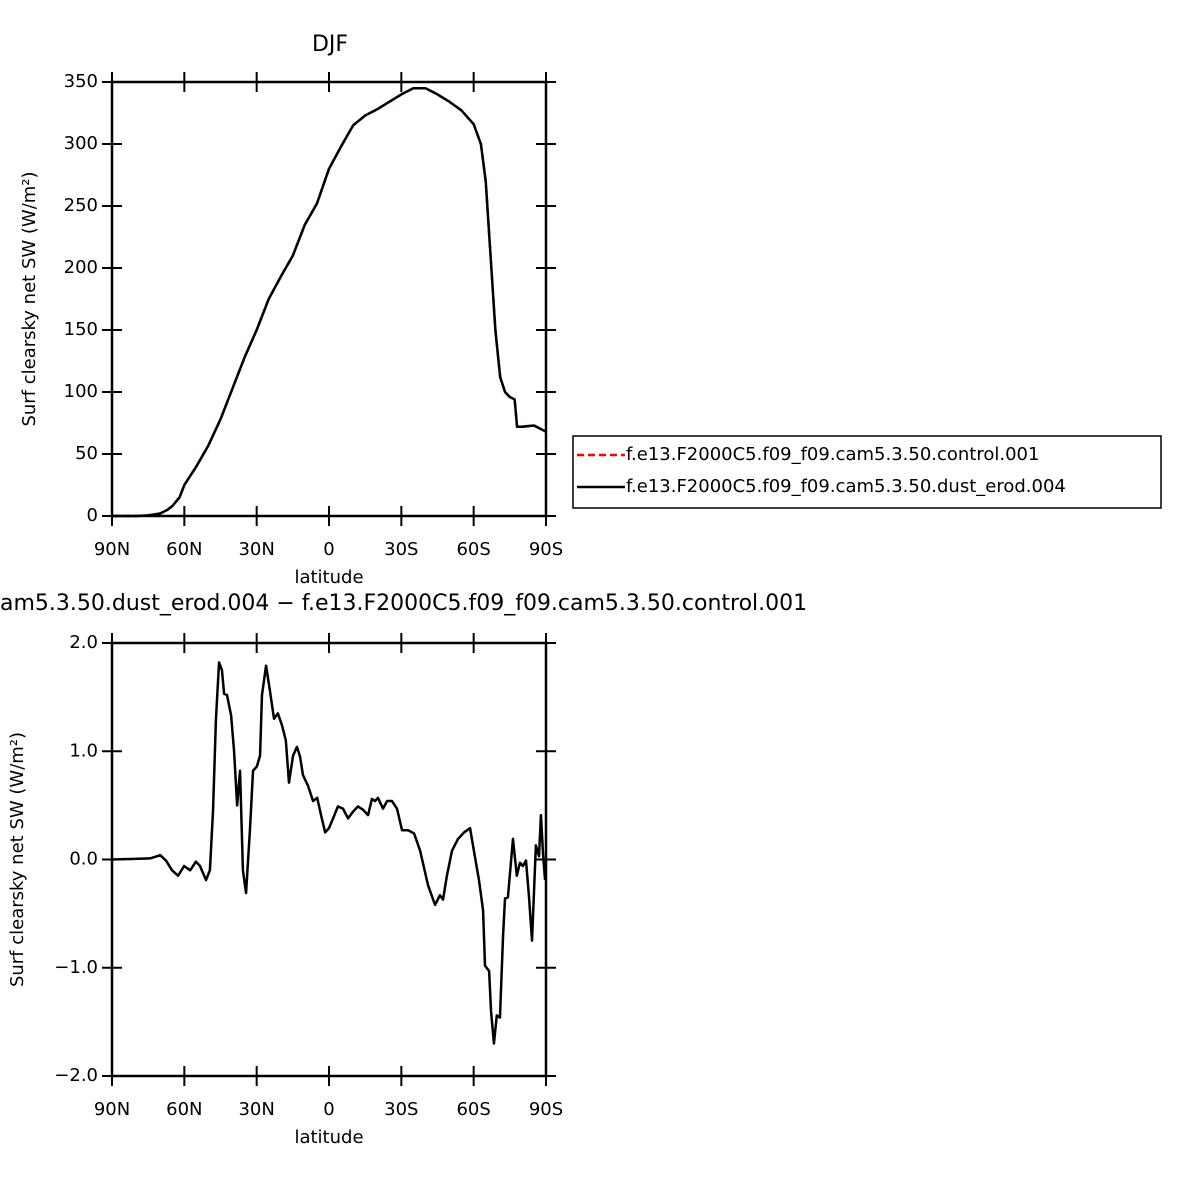 Image resolution: width=1180 pixels, height=1180 pixels. I want to click on y-tick-label: 1.0, so click(83, 750).